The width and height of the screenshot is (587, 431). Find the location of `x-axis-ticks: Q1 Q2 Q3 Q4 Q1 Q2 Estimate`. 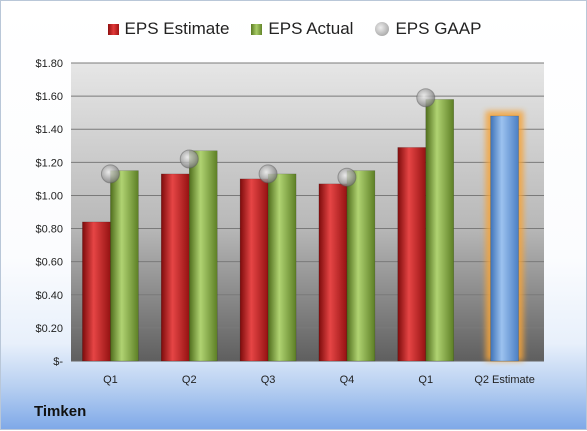

x-axis-ticks: Q1 Q2 Q3 Q4 Q1 Q2 Estimate is located at coordinates (319, 380).